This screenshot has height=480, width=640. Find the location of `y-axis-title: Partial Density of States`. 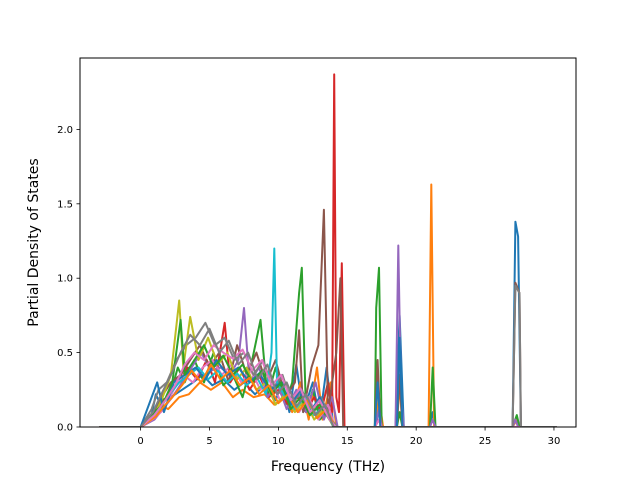

y-axis-title: Partial Density of States is located at coordinates (34, 242).